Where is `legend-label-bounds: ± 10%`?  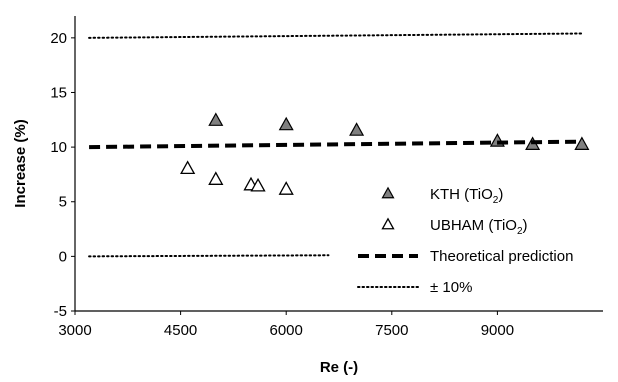 legend-label-bounds: ± 10% is located at coordinates (451, 287).